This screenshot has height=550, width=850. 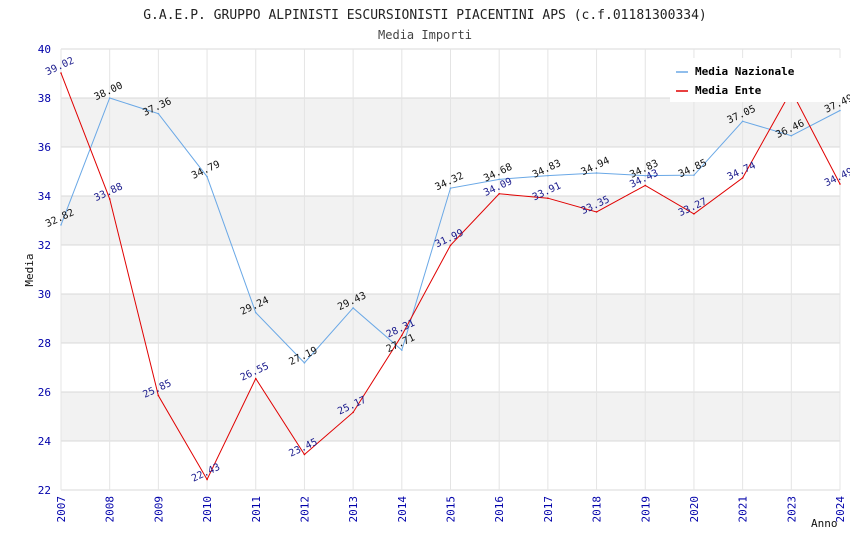 I want to click on y-tick-label: 32, so click(x=44, y=245).